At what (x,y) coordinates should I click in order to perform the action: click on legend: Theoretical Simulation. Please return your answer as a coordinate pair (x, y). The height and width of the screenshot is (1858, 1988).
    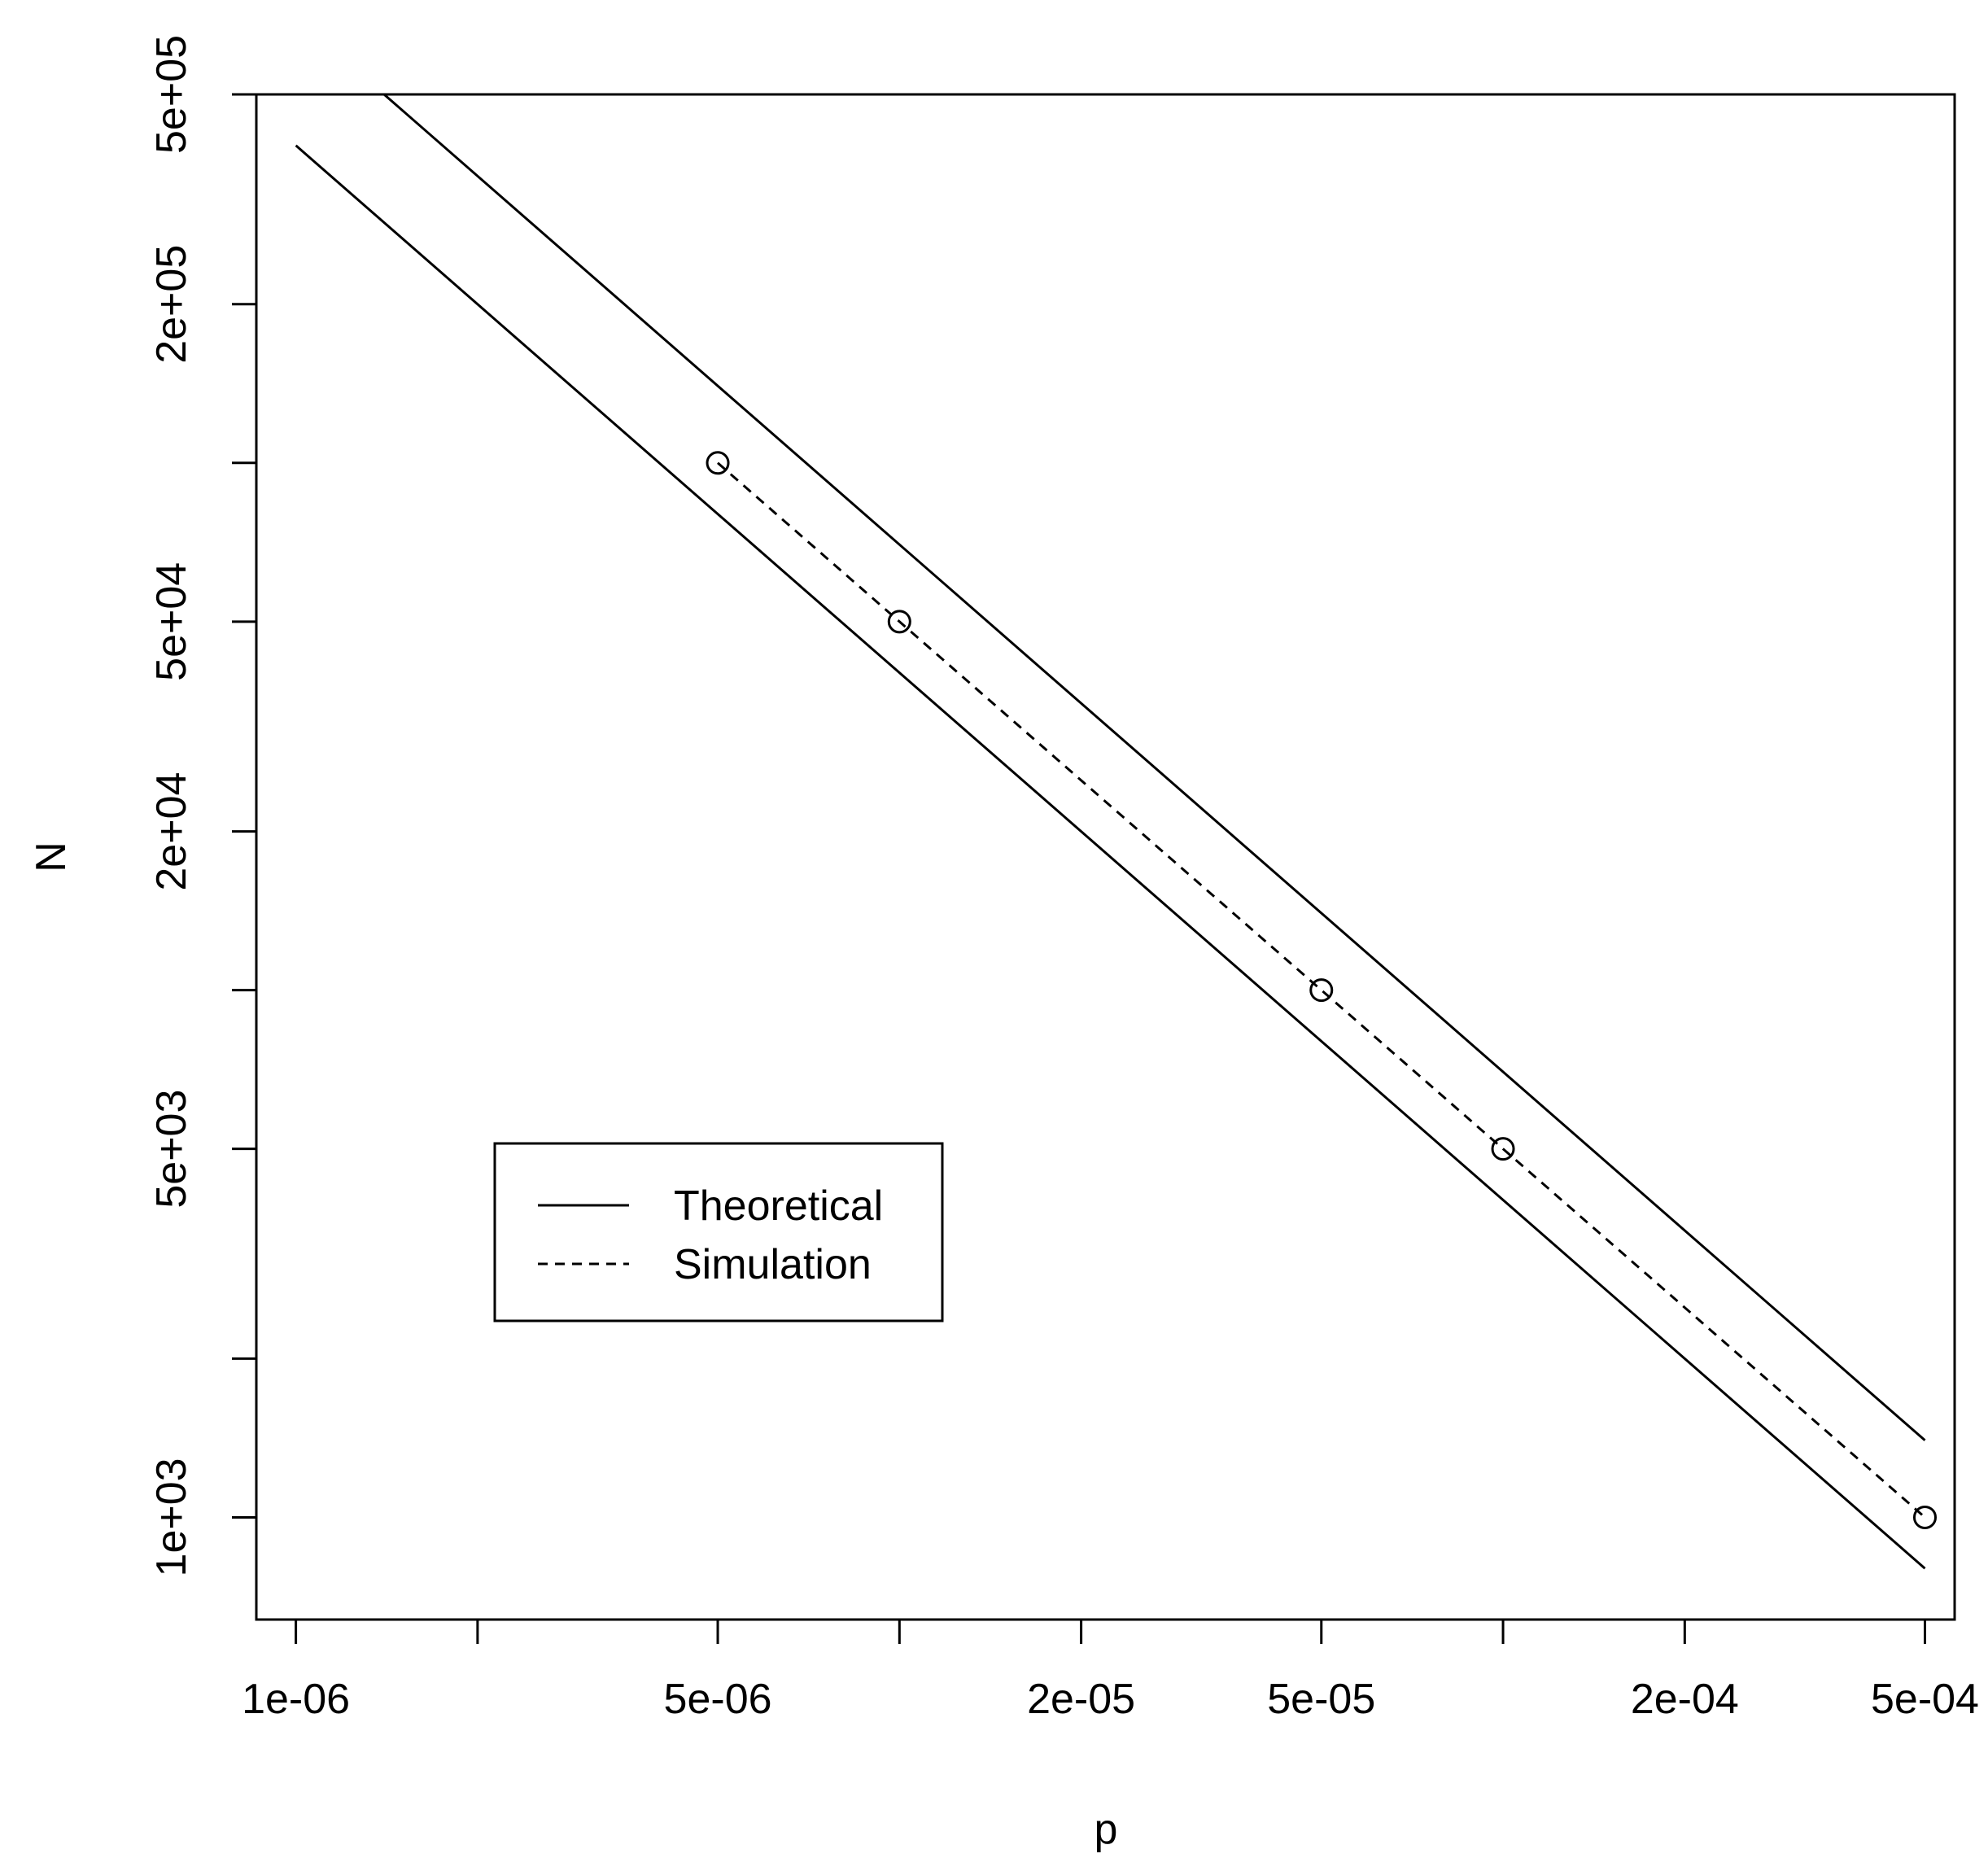
    Looking at the image, I should click on (718, 1232).